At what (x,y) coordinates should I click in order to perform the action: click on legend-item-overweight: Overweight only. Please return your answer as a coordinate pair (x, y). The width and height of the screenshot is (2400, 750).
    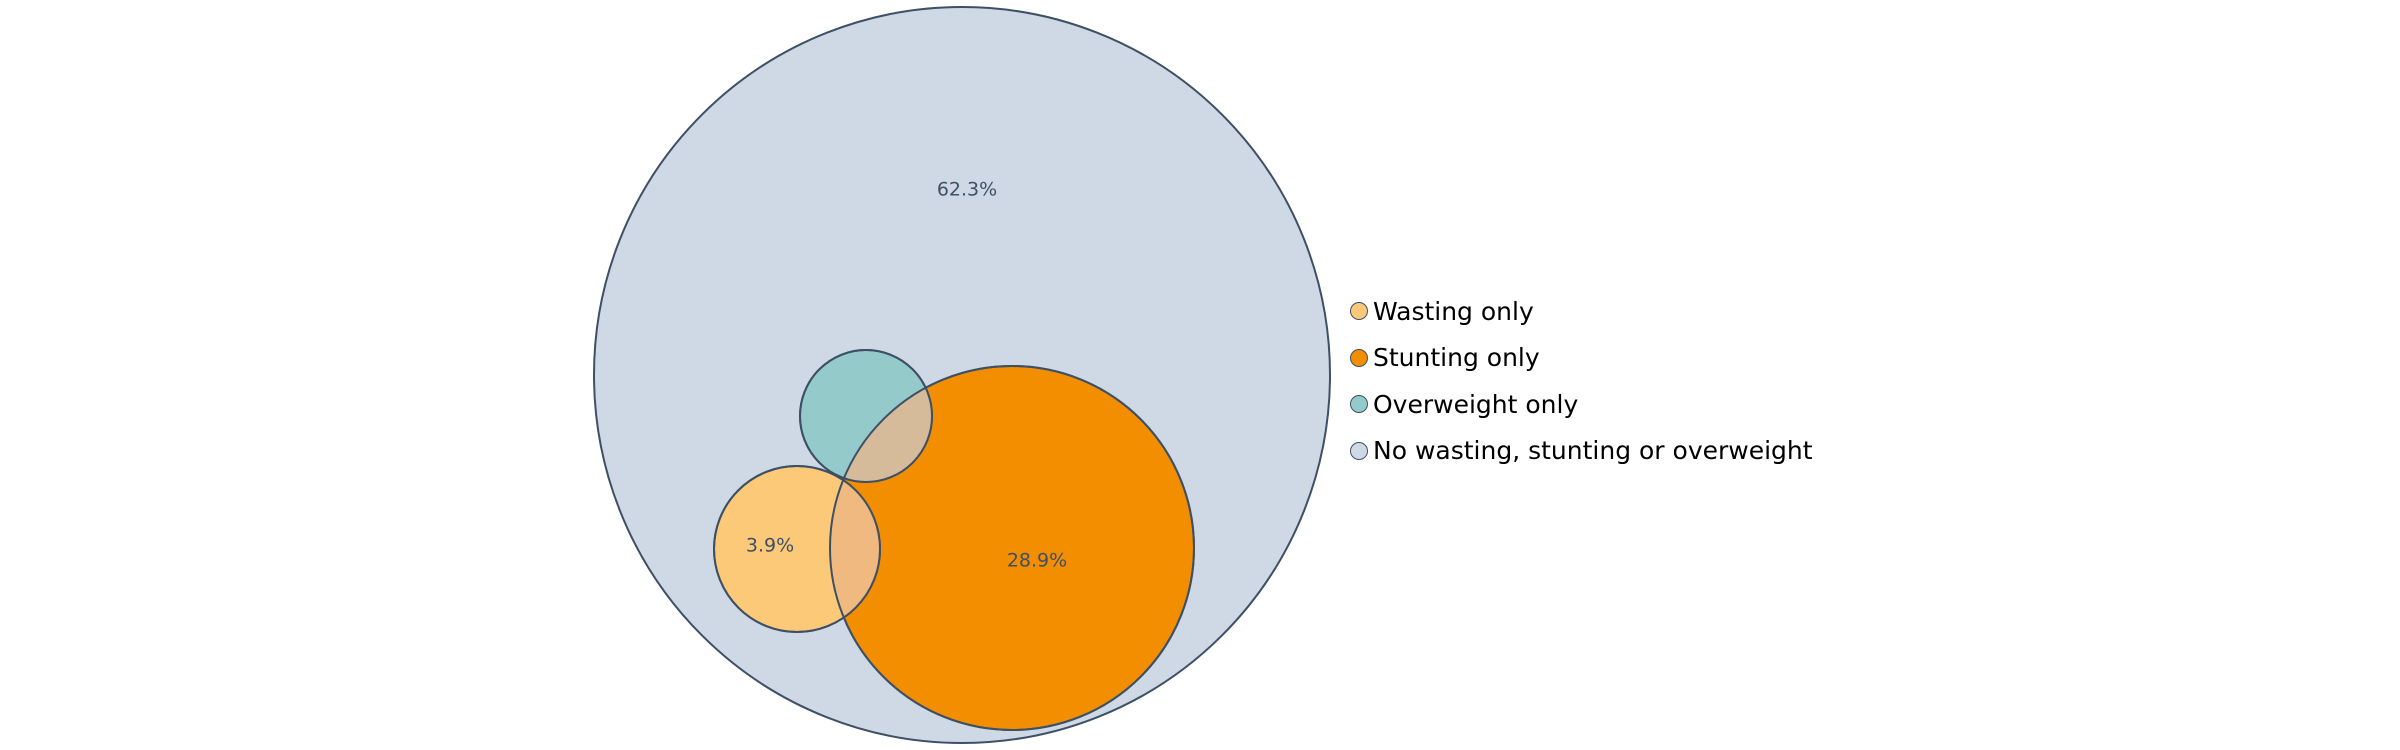
    Looking at the image, I should click on (1581, 404).